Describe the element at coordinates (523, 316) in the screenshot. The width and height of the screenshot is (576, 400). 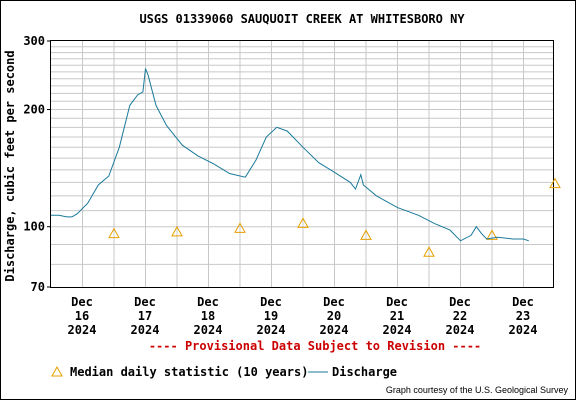
I see `x-tick-label: 23` at that location.